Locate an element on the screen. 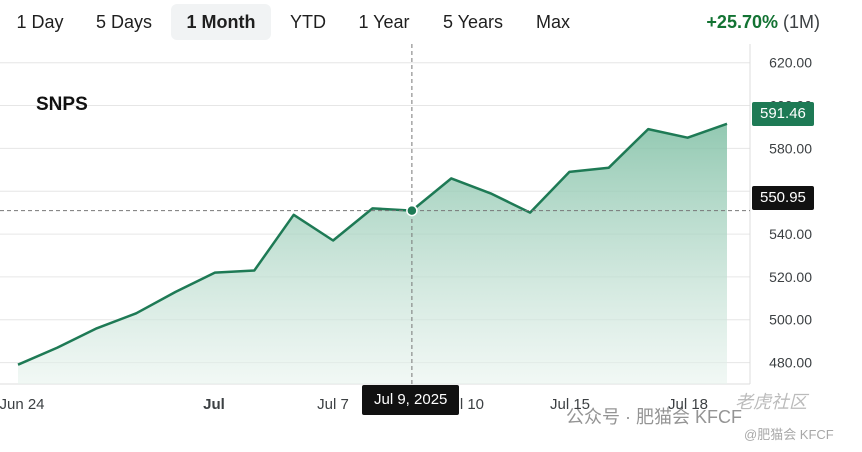 The height and width of the screenshot is (452, 862). crosshair-point is located at coordinates (412, 210).